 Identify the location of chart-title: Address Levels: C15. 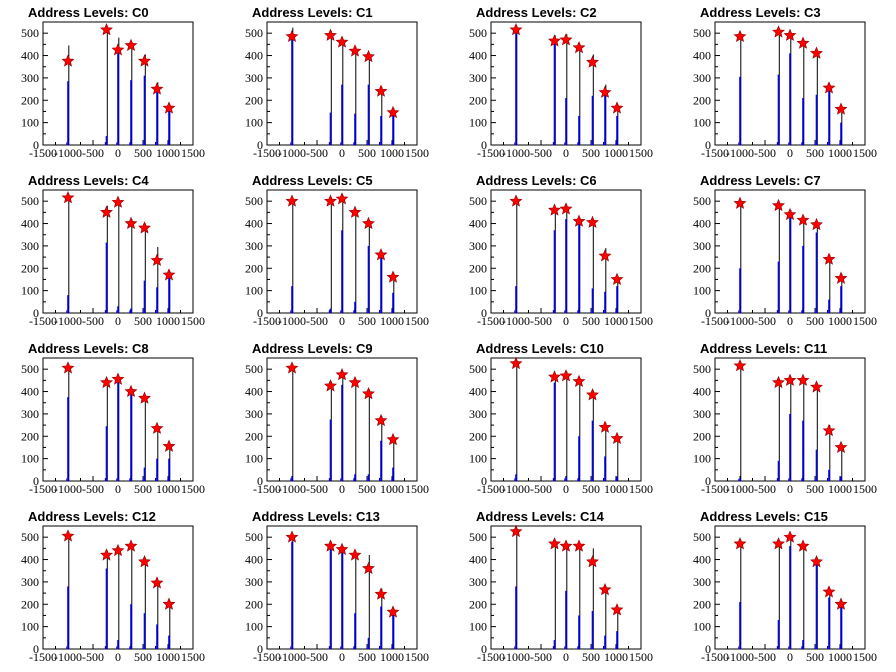
(764, 516).